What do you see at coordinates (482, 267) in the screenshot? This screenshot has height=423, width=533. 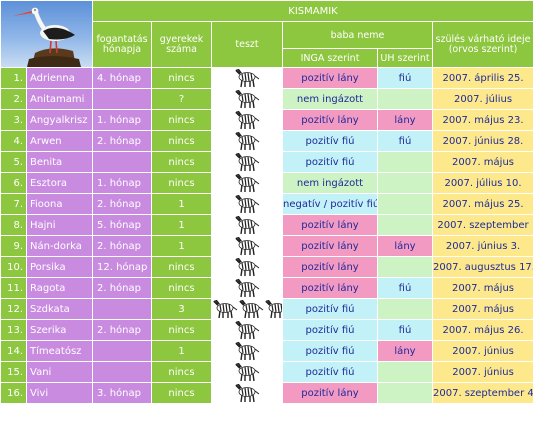 I see `row-due-date: 2007. augusztus 17.` at bounding box center [482, 267].